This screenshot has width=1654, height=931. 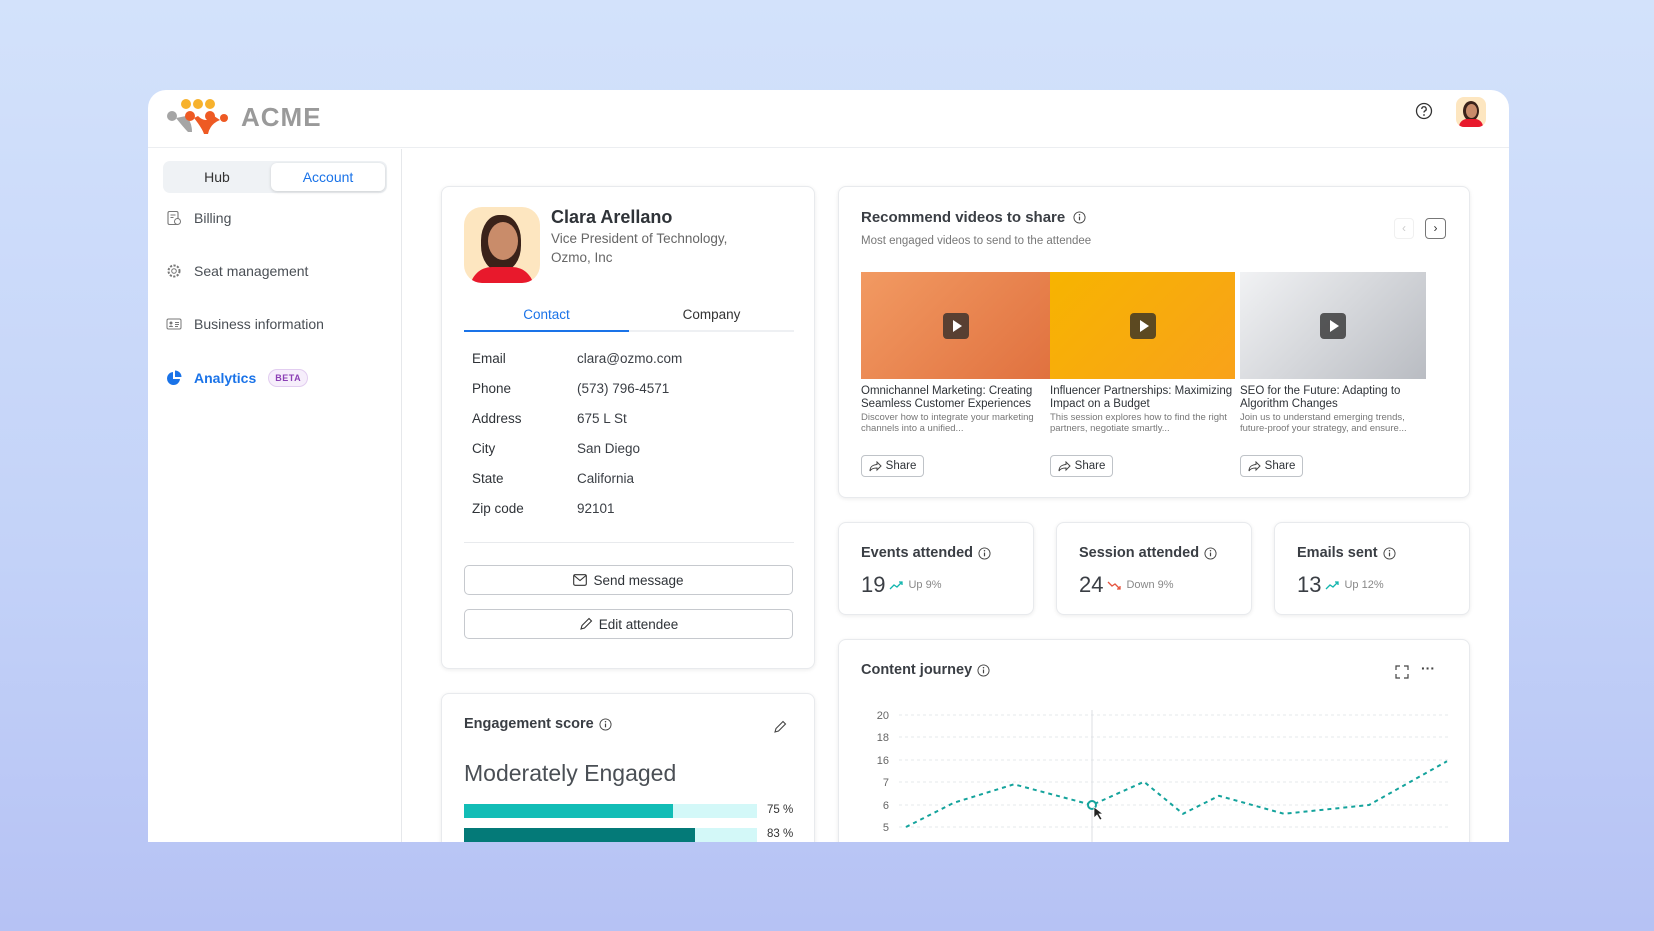 I want to click on tab-contact: Contact, so click(x=546, y=317).